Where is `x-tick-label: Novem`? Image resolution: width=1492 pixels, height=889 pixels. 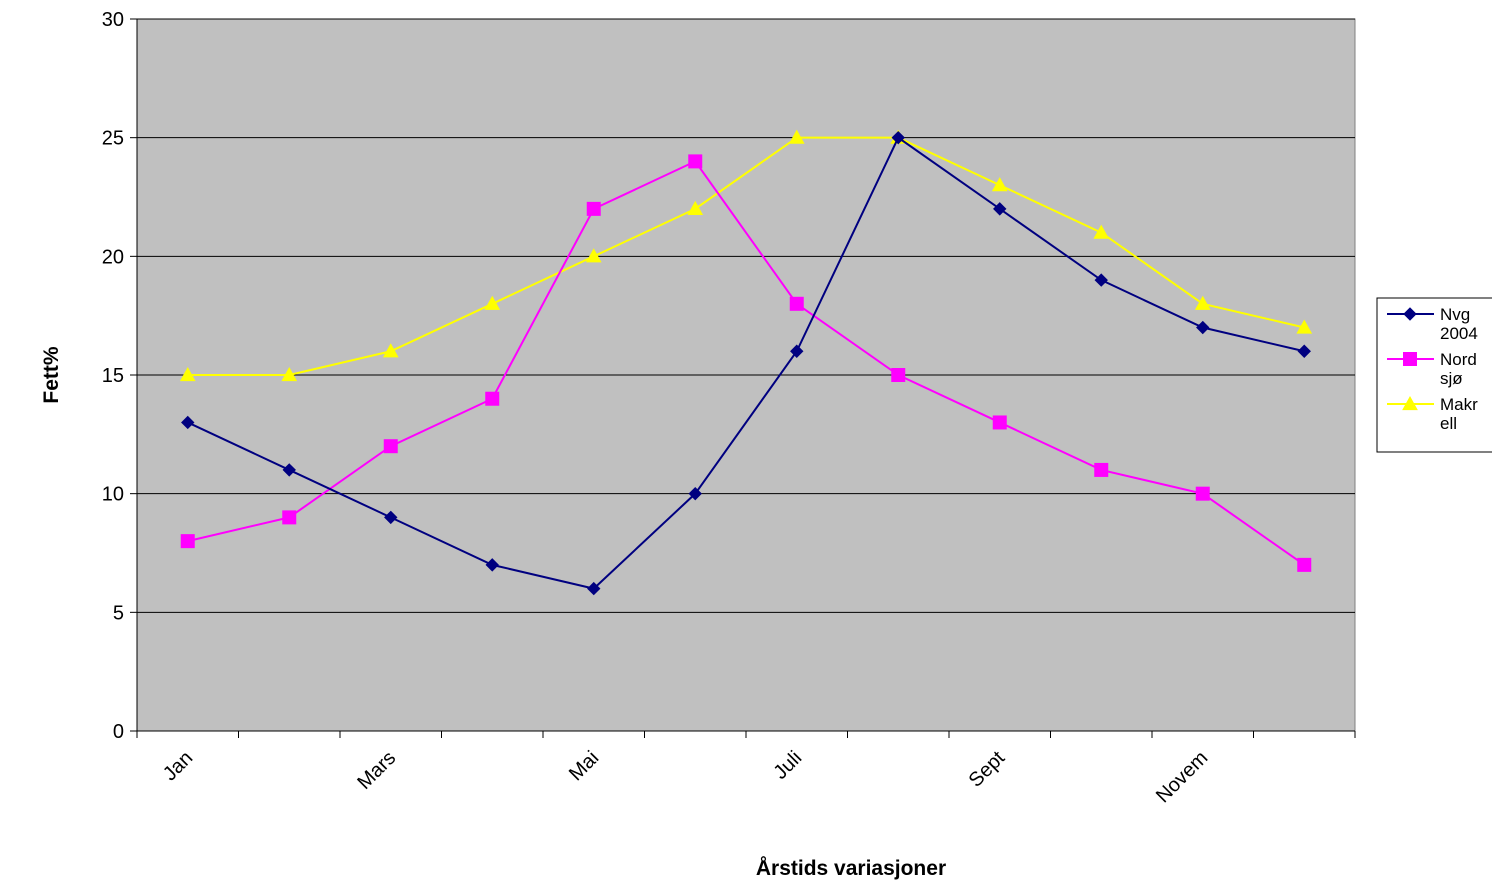
x-tick-label: Novem is located at coordinates (1182, 777).